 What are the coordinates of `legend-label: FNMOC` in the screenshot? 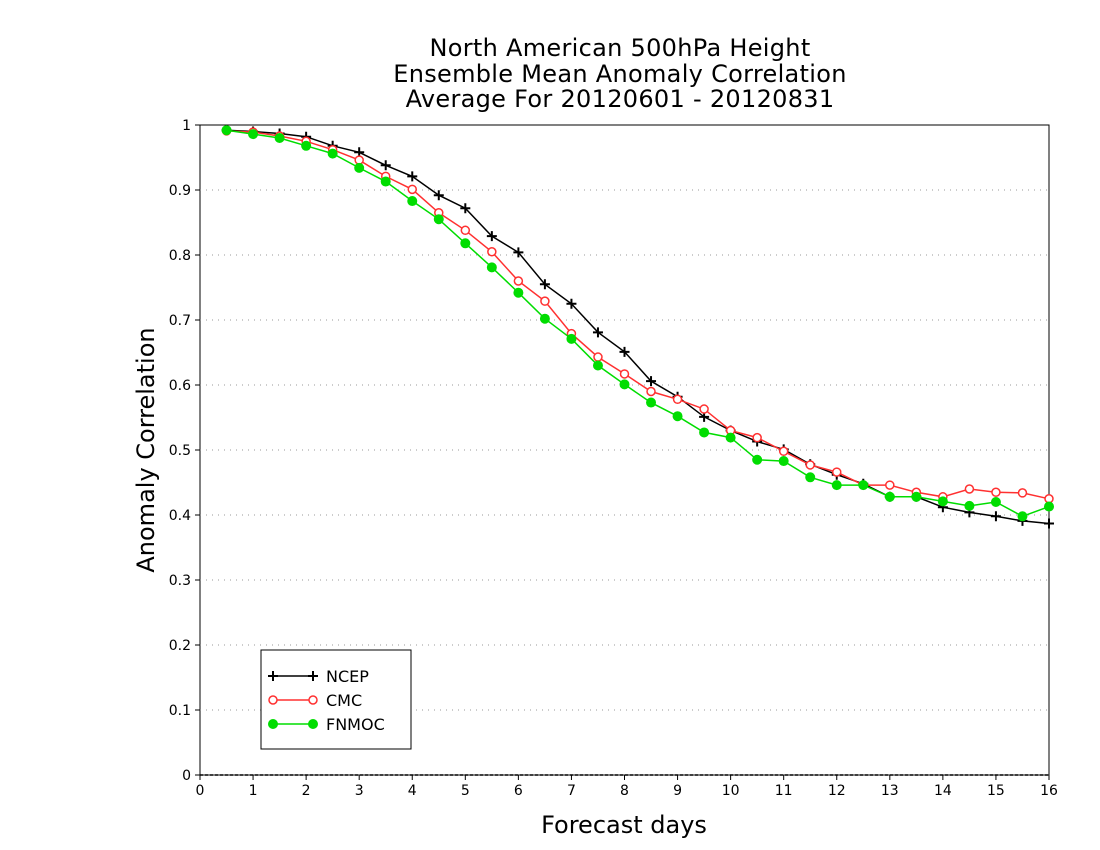 It's located at (355, 724).